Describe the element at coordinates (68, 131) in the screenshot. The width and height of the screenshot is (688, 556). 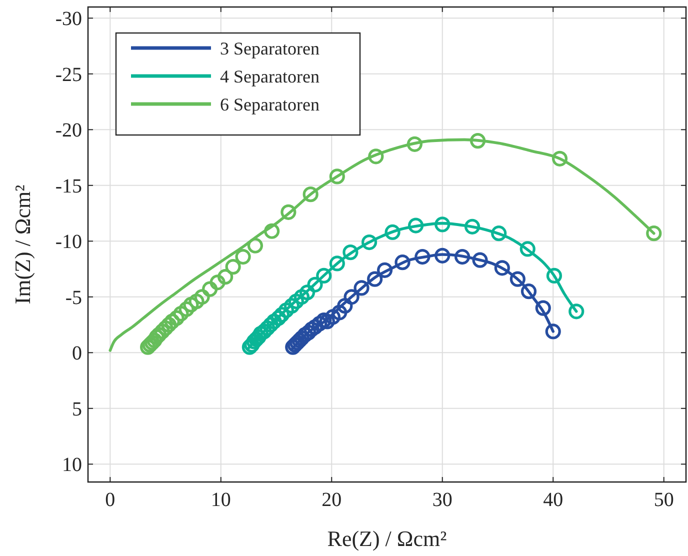
I see `y-tick-label: -20` at that location.